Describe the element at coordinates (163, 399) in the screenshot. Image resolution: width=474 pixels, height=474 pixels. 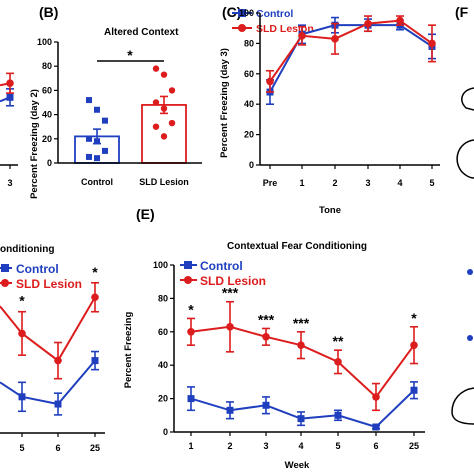
I see `e-y-tick-label-1: 20` at that location.